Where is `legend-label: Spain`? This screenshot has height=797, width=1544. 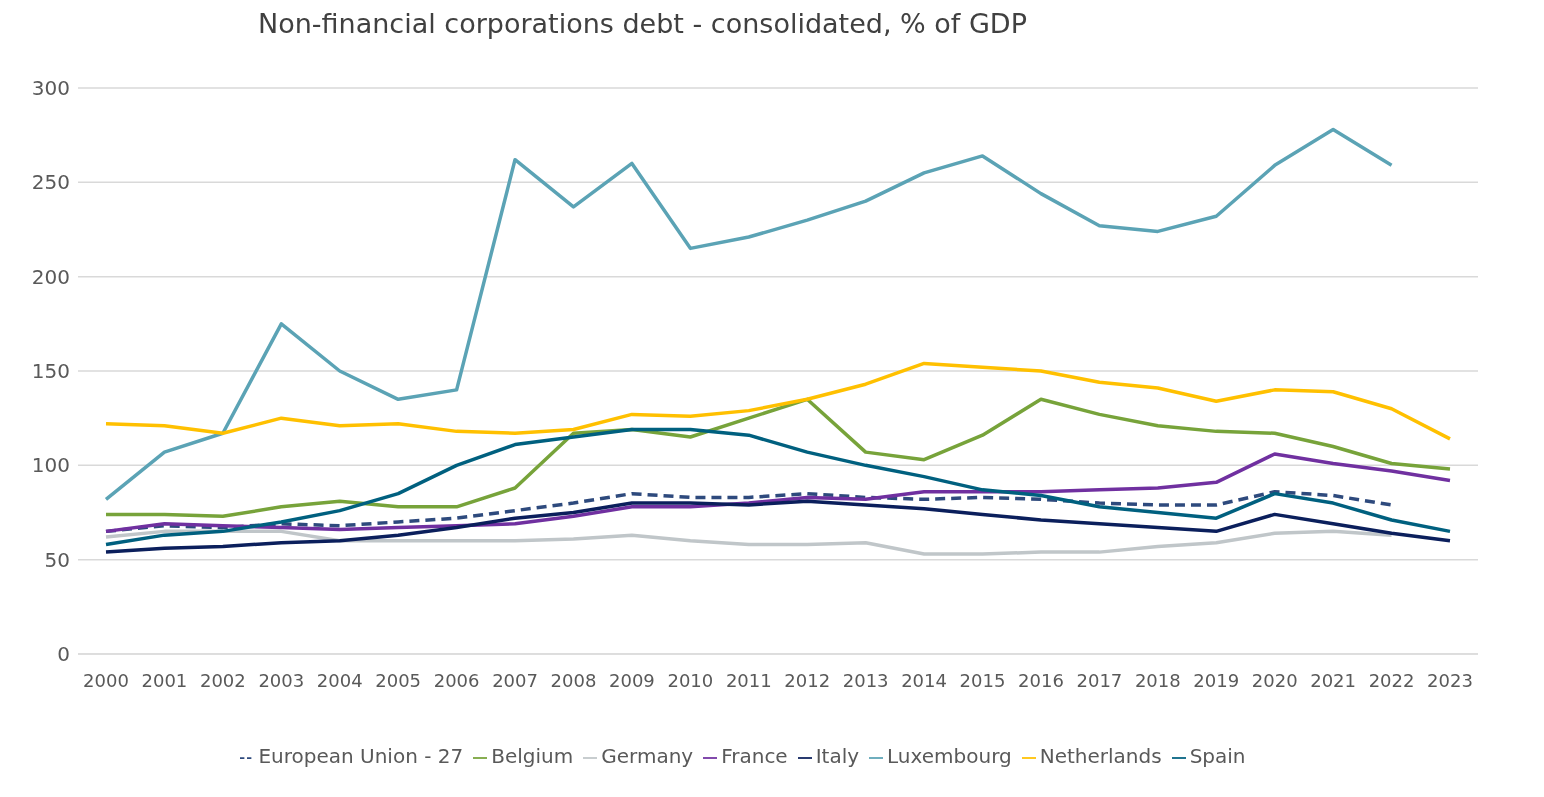
legend-label: Spain is located at coordinates (1217, 756).